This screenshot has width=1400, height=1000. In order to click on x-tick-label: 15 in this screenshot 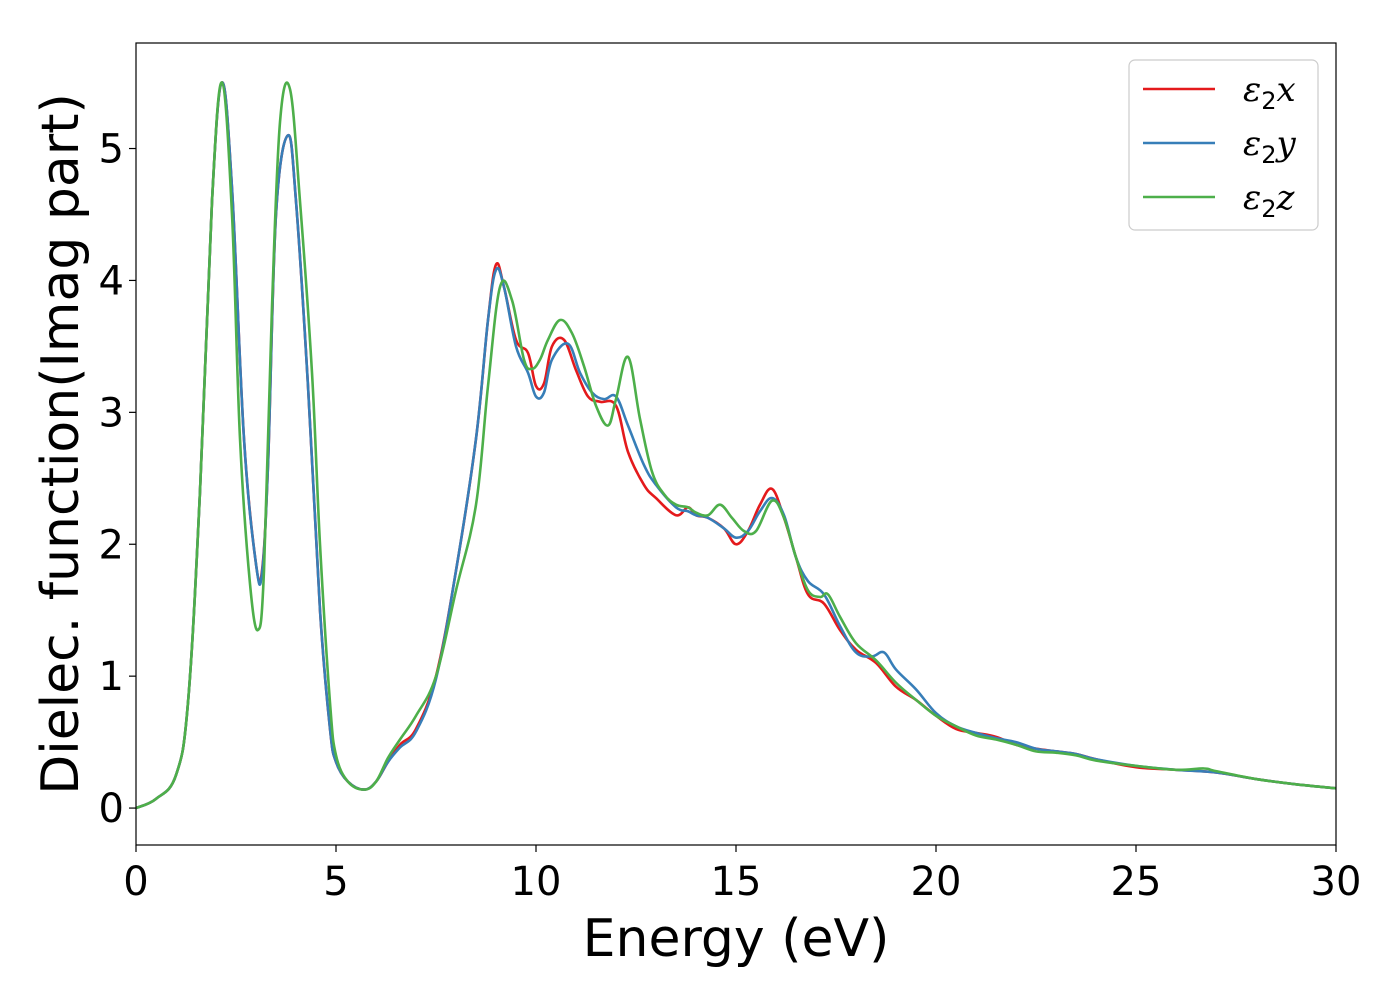, I will do `click(736, 882)`.